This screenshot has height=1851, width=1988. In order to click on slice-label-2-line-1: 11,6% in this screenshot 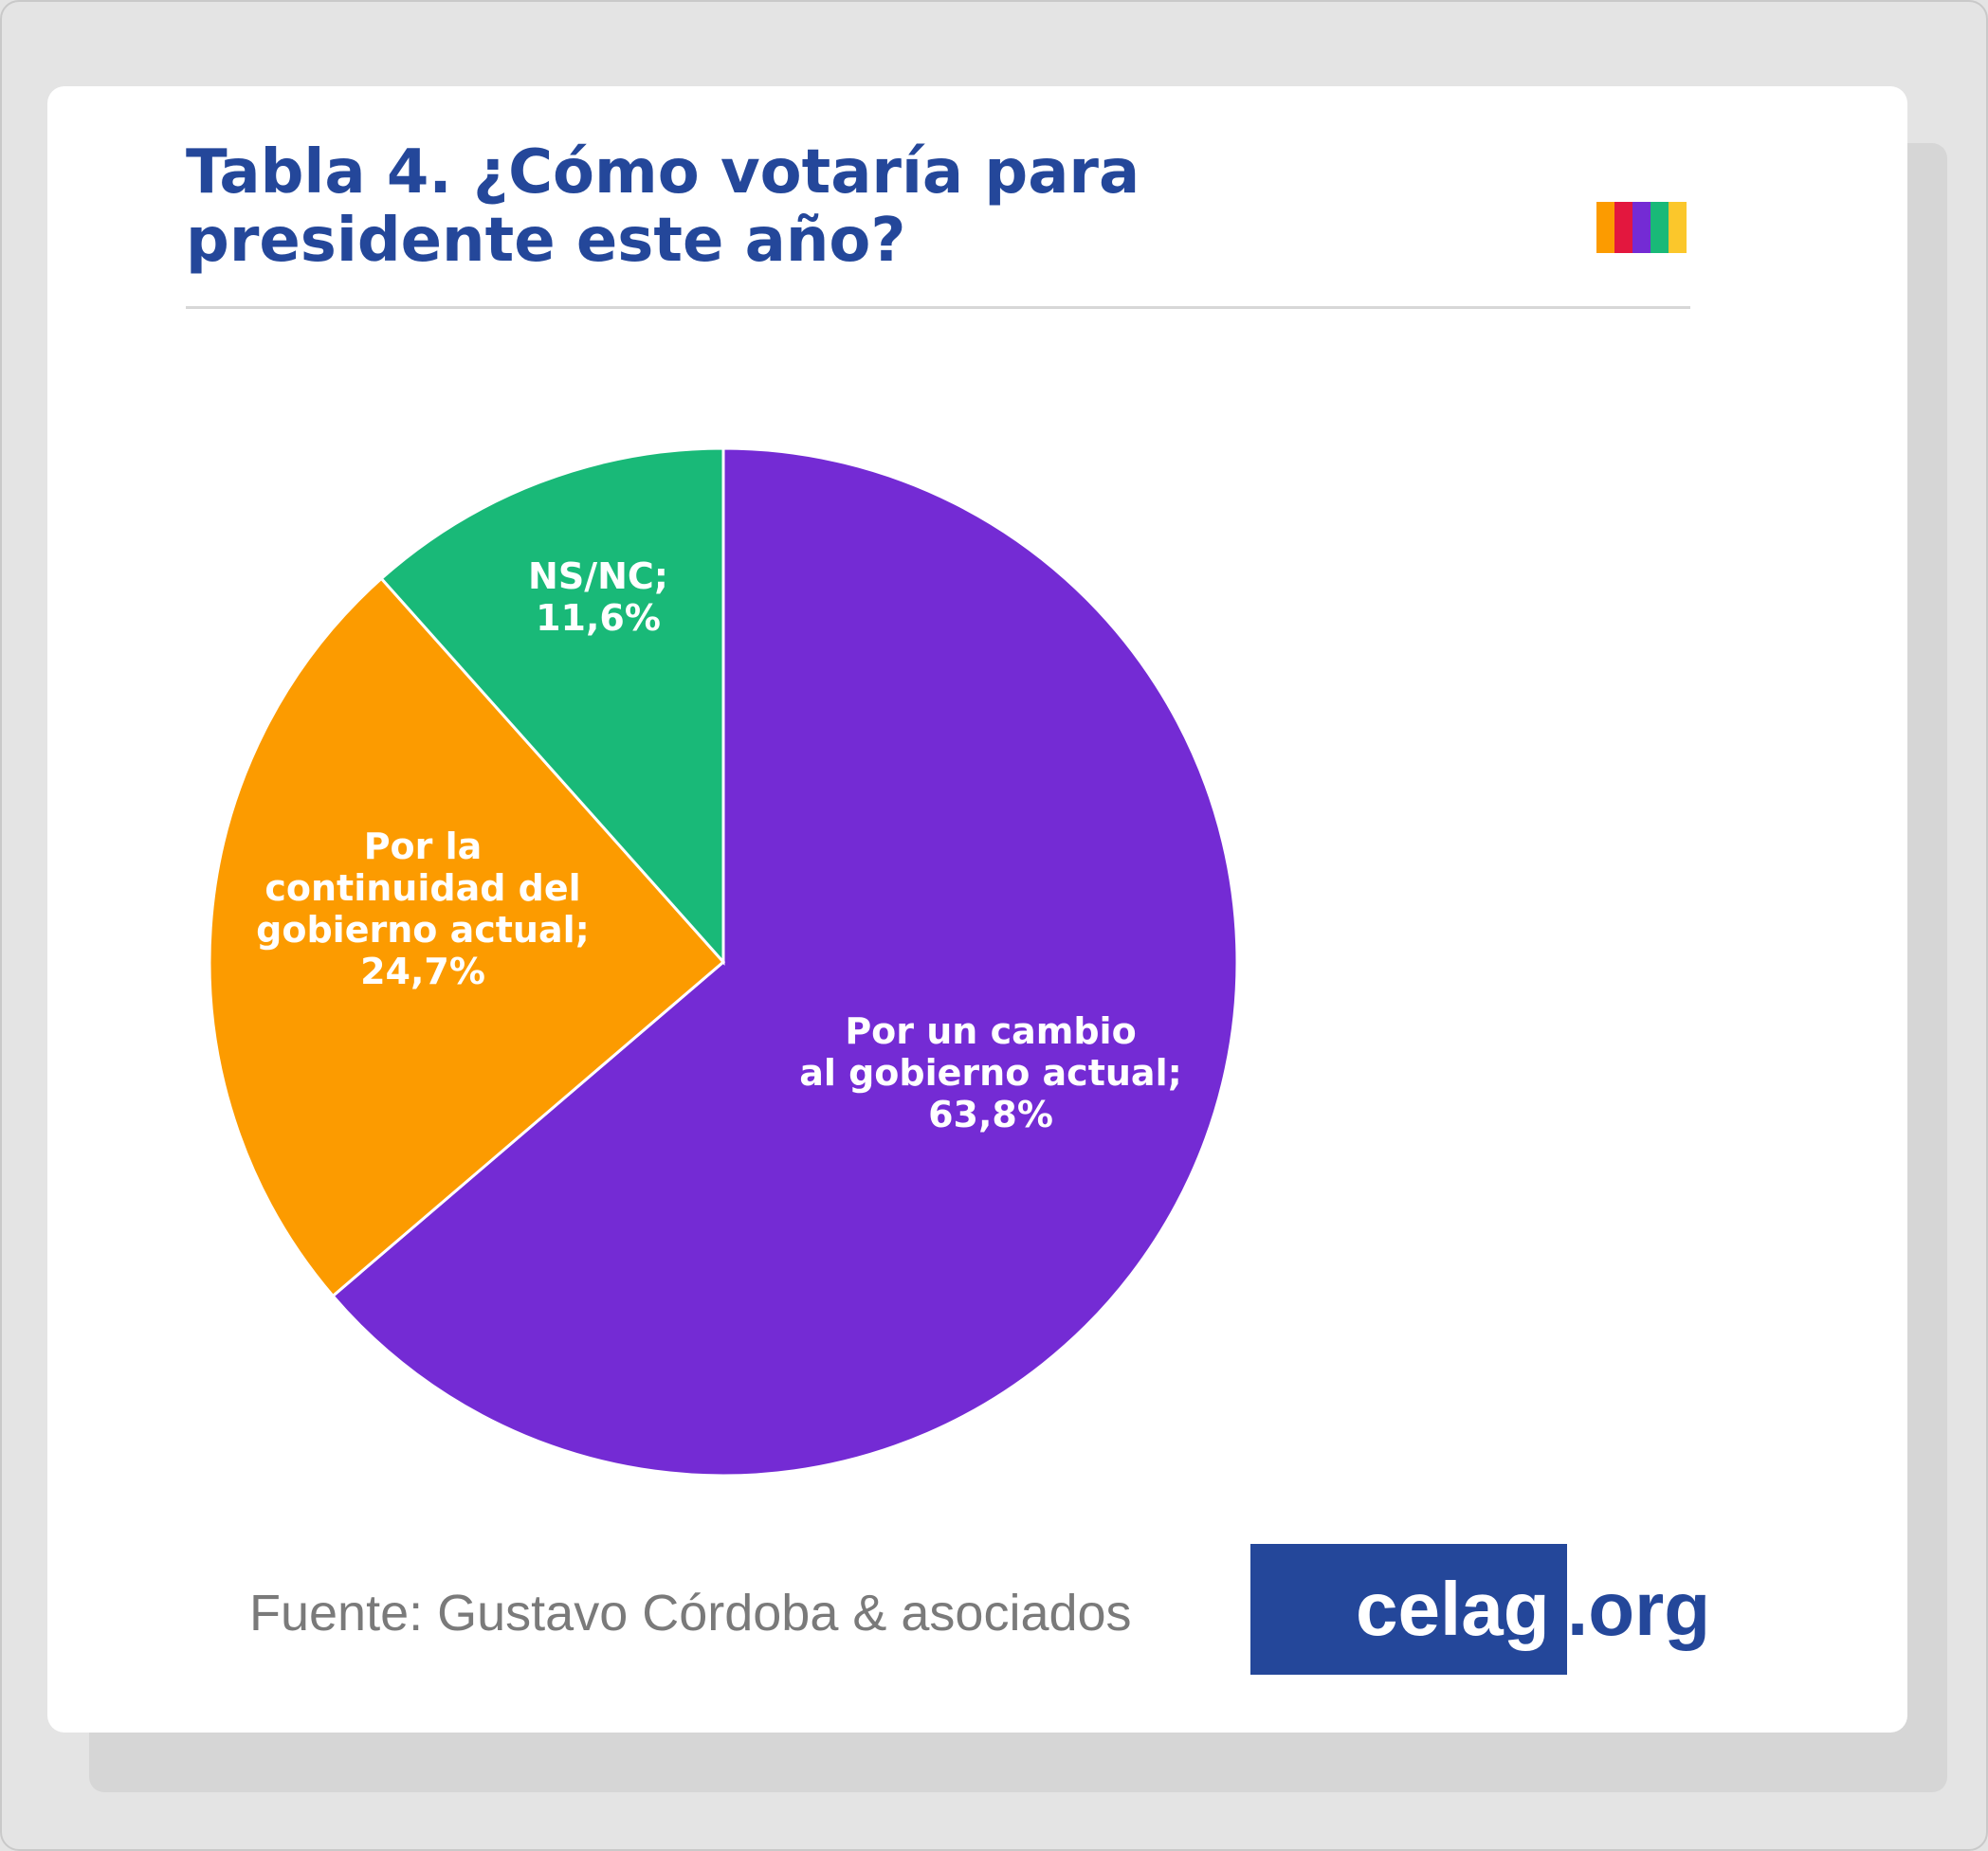, I will do `click(598, 618)`.